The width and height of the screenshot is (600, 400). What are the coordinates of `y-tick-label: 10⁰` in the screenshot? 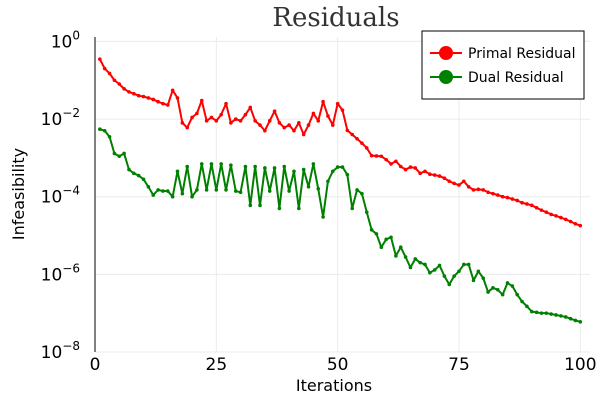 It's located at (65, 40).